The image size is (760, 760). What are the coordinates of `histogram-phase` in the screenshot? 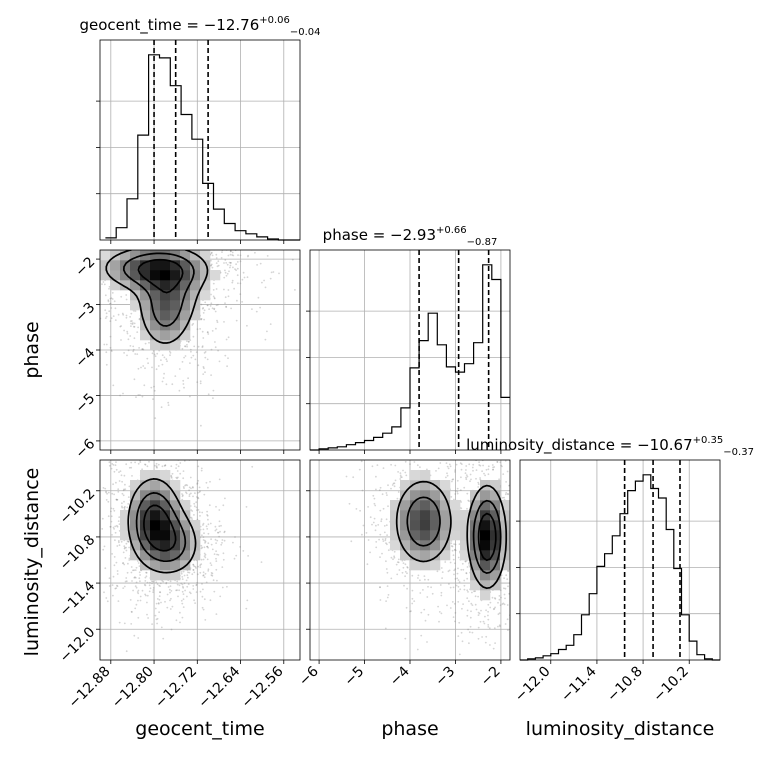 It's located at (410, 357).